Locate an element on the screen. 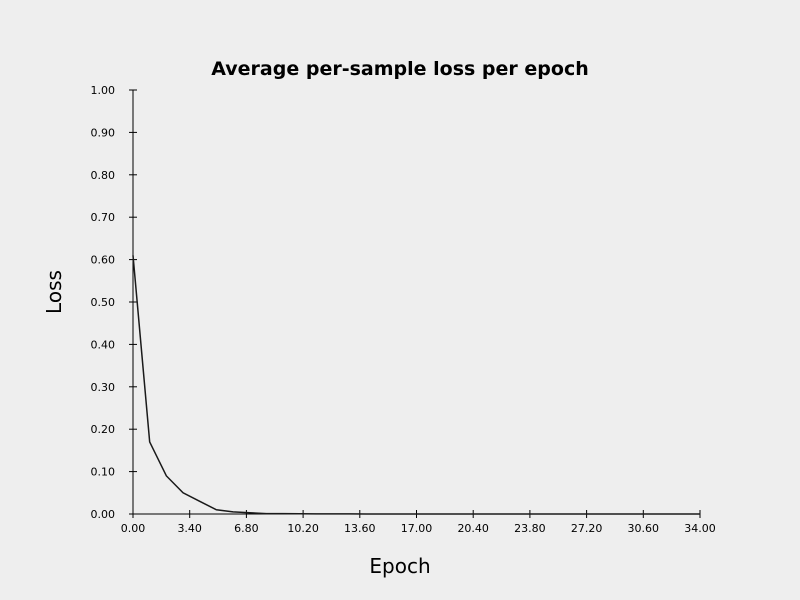 This screenshot has width=800, height=600. x-axis-label: Epoch is located at coordinates (399, 566).